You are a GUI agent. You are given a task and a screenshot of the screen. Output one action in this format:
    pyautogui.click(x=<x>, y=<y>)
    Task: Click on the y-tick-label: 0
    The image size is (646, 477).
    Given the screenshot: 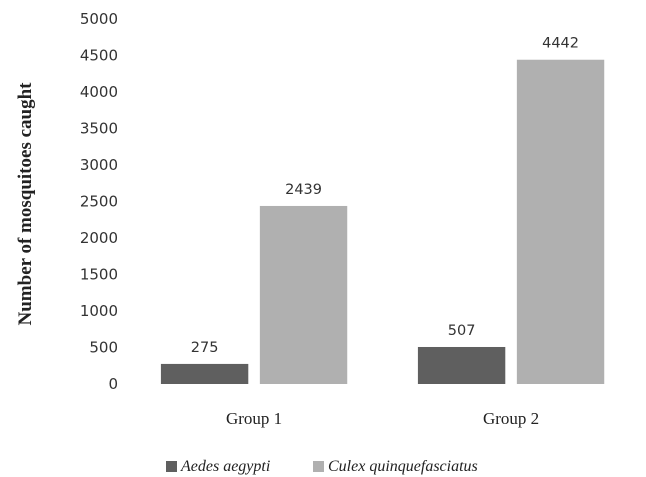 What is the action you would take?
    pyautogui.click(x=113, y=384)
    